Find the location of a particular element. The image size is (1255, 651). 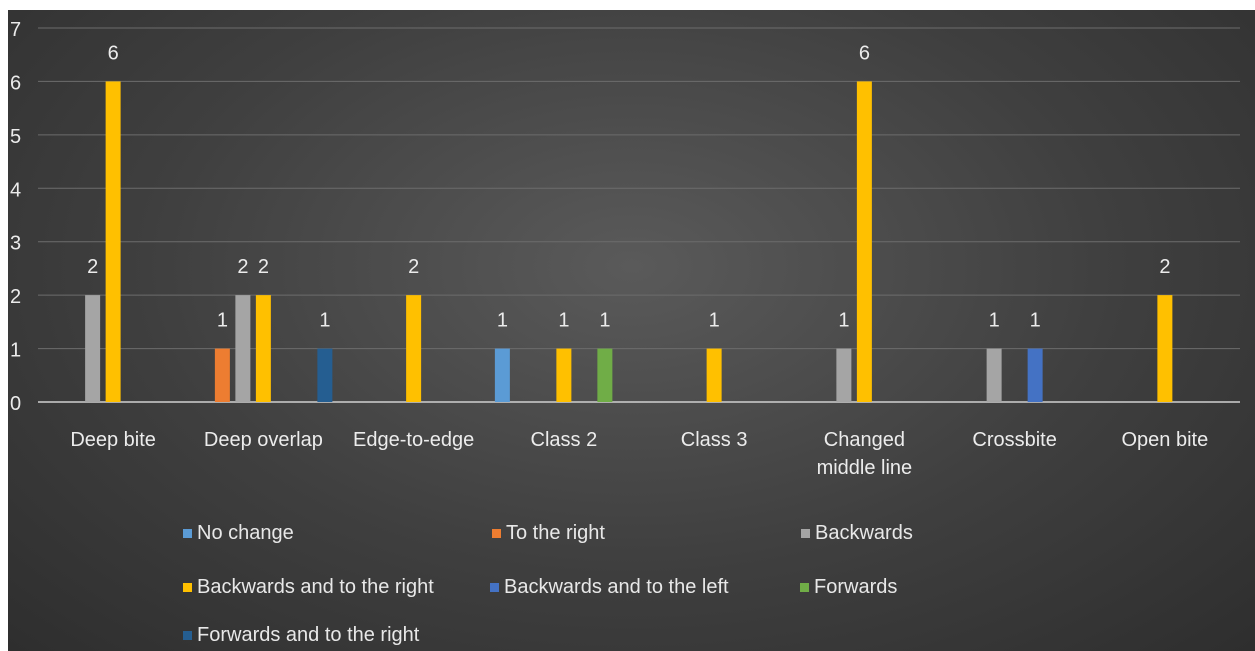

x-tick-label: Open bite is located at coordinates (1165, 440).